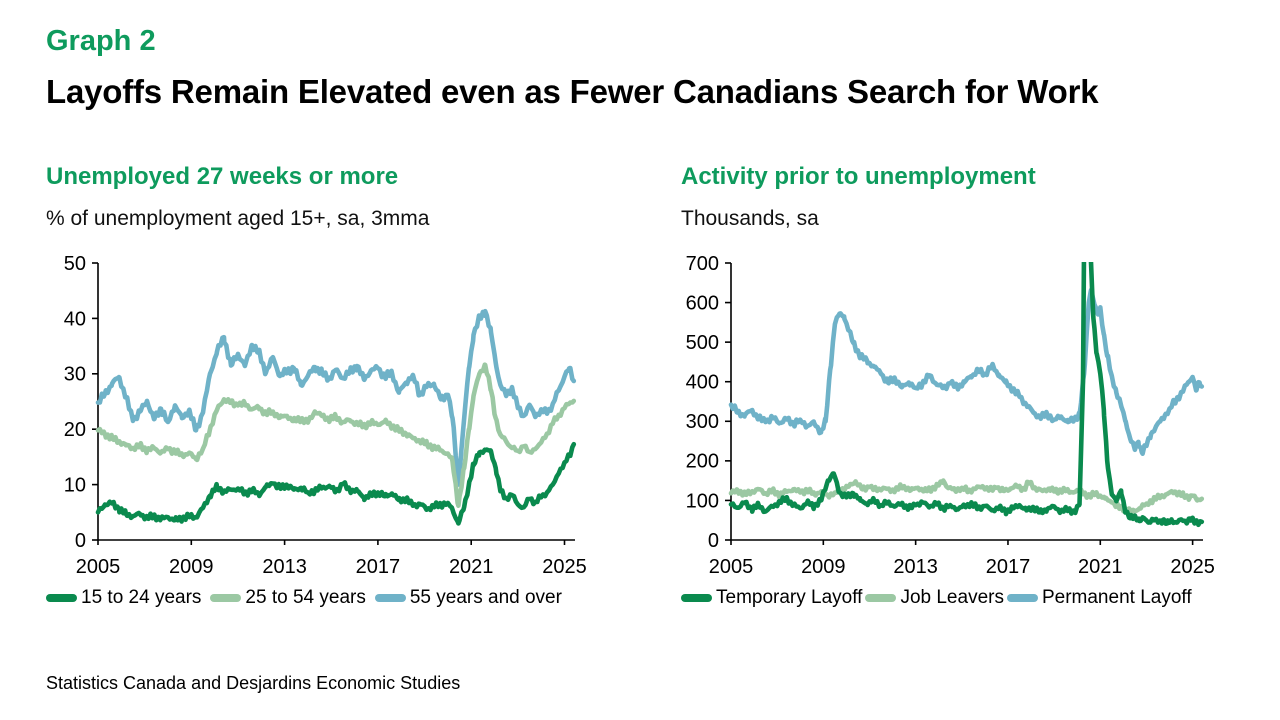  What do you see at coordinates (75, 264) in the screenshot?
I see `svg-text: 50` at bounding box center [75, 264].